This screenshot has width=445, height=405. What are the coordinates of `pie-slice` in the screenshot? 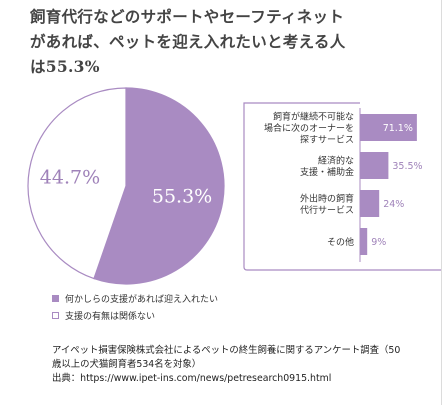 It's located at (77, 183).